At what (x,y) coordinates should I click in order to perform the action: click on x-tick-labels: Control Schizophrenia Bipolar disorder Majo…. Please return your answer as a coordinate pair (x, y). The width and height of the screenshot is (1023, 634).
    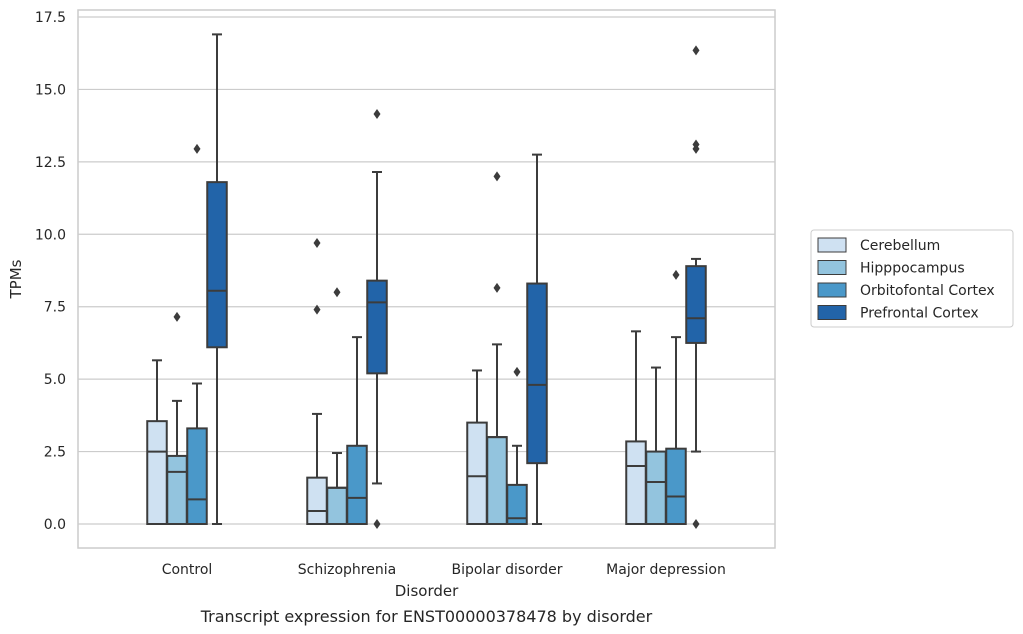
    Looking at the image, I should click on (444, 570).